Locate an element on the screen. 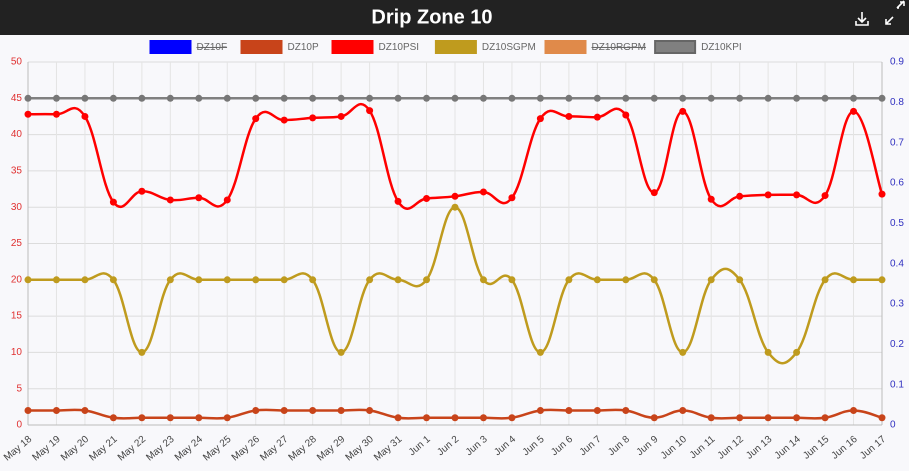 The image size is (909, 476). y2-tick-label: 0.6 is located at coordinates (897, 183).